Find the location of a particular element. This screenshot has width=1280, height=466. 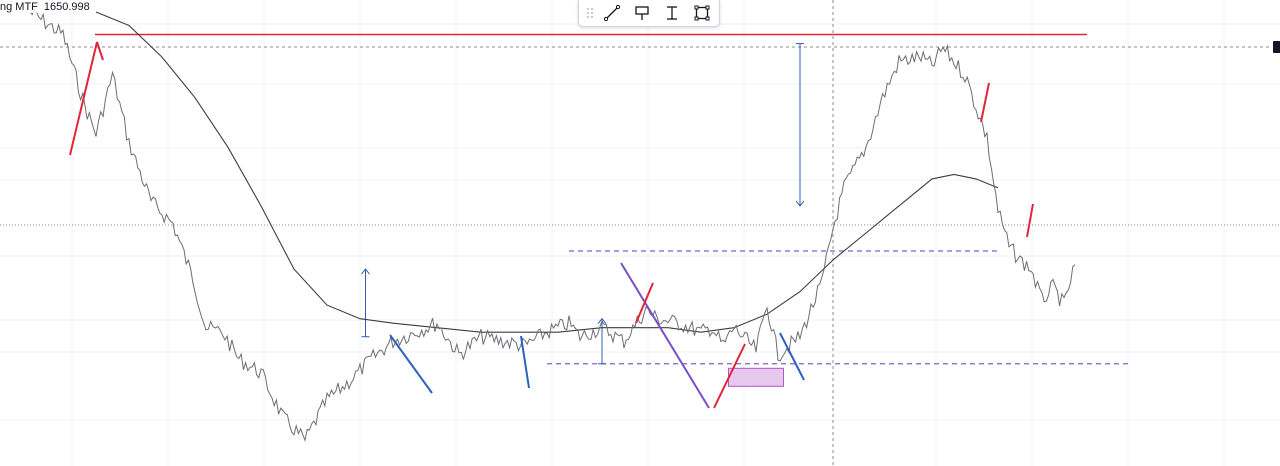

symbol-legend: ng MTF 1650.998 is located at coordinates (46, 7).